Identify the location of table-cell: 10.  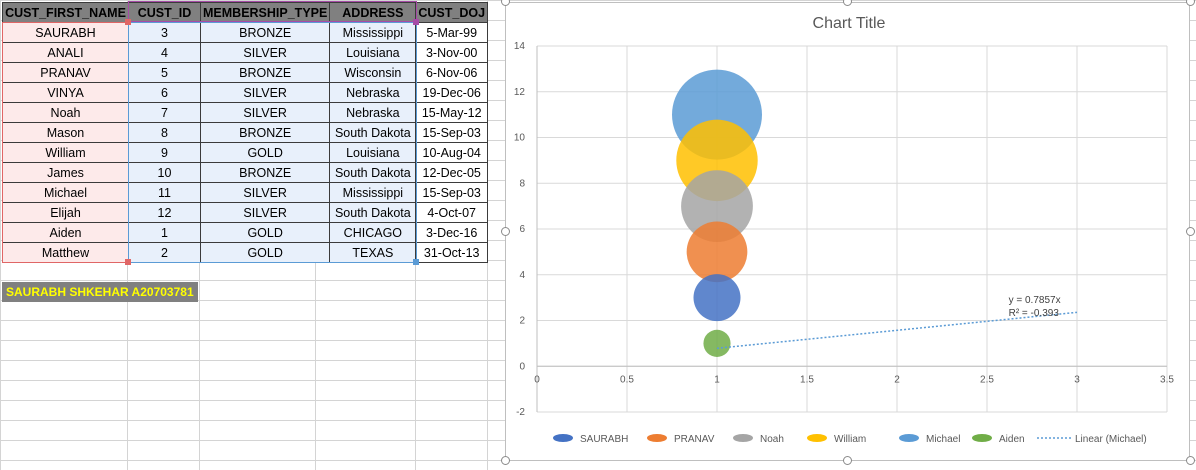
(164, 172).